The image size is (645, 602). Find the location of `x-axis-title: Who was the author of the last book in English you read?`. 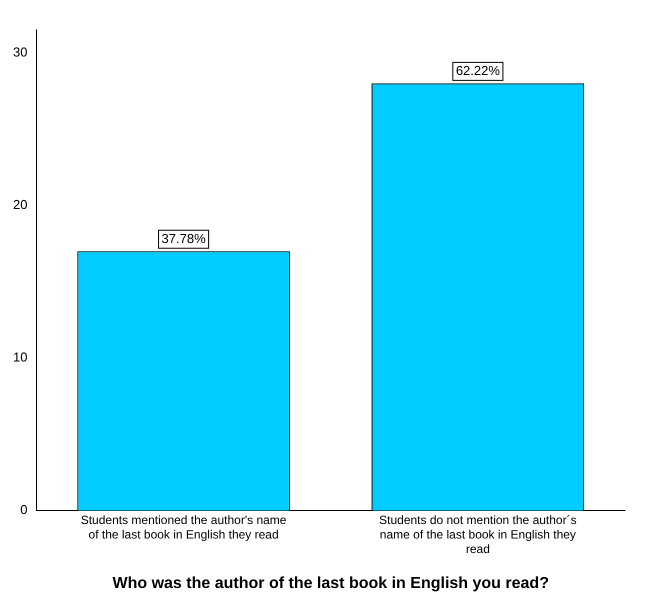

x-axis-title: Who was the author of the last book in English you read? is located at coordinates (330, 583).